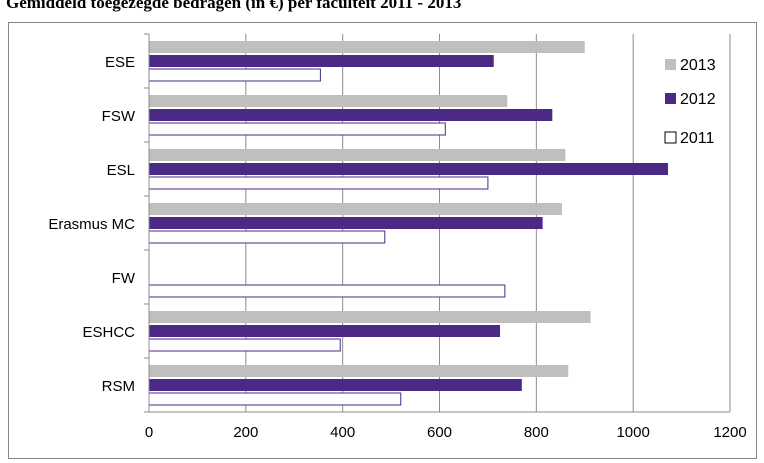  Describe the element at coordinates (698, 65) in the screenshot. I see `legend-label: 2013` at that location.